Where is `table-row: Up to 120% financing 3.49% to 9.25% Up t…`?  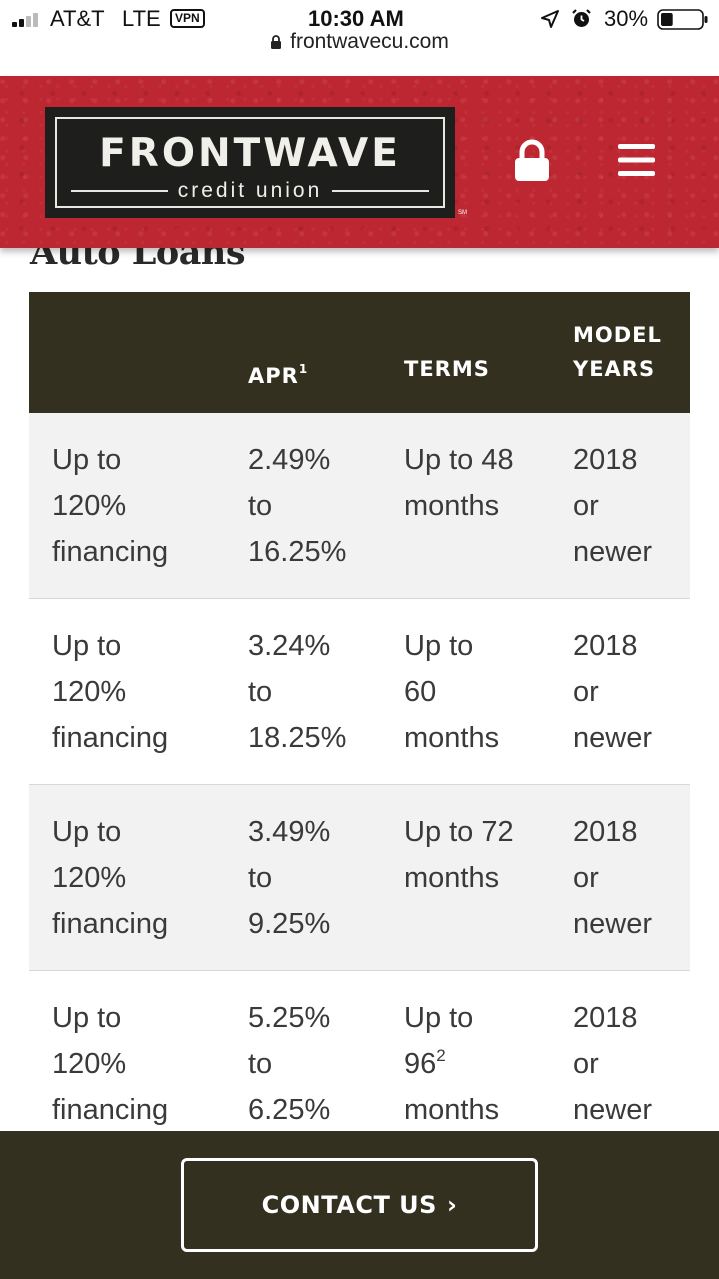 table-row: Up to 120% financing 3.49% to 9.25% Up t… is located at coordinates (359, 878).